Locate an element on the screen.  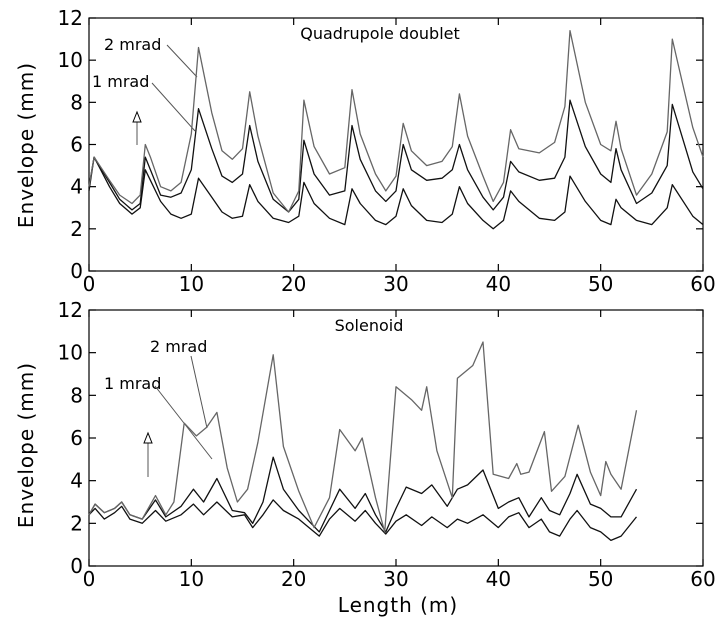
x-axis-label: Length (m) is located at coordinates (398, 605).